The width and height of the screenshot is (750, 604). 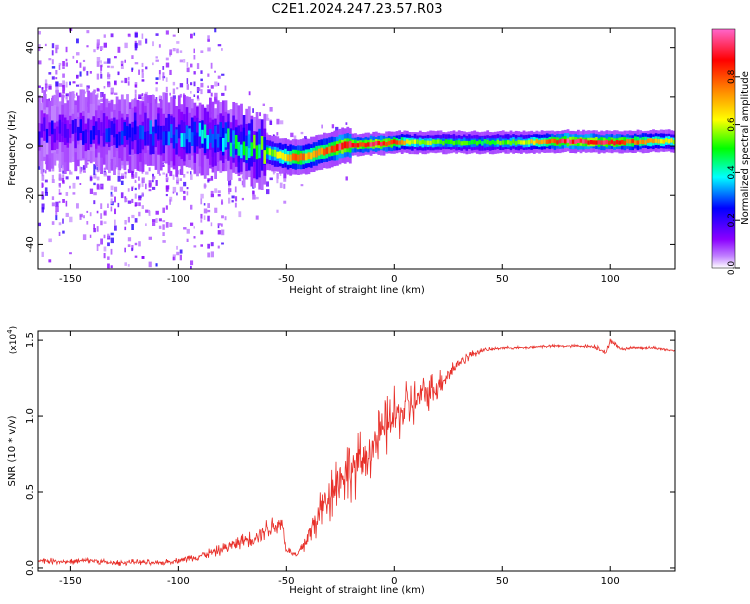 What do you see at coordinates (732, 268) in the screenshot?
I see `colorbar-tick-label: 0.0` at bounding box center [732, 268].